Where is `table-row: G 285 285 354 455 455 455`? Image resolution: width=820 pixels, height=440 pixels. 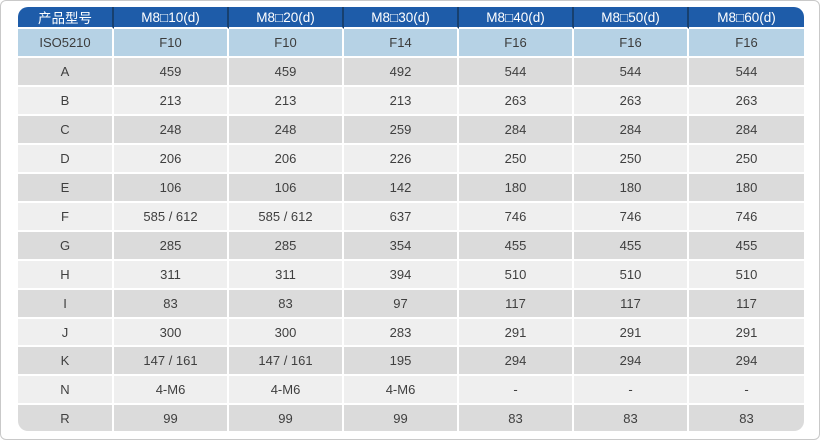
table-row: G 285 285 354 455 455 455 is located at coordinates (411, 246).